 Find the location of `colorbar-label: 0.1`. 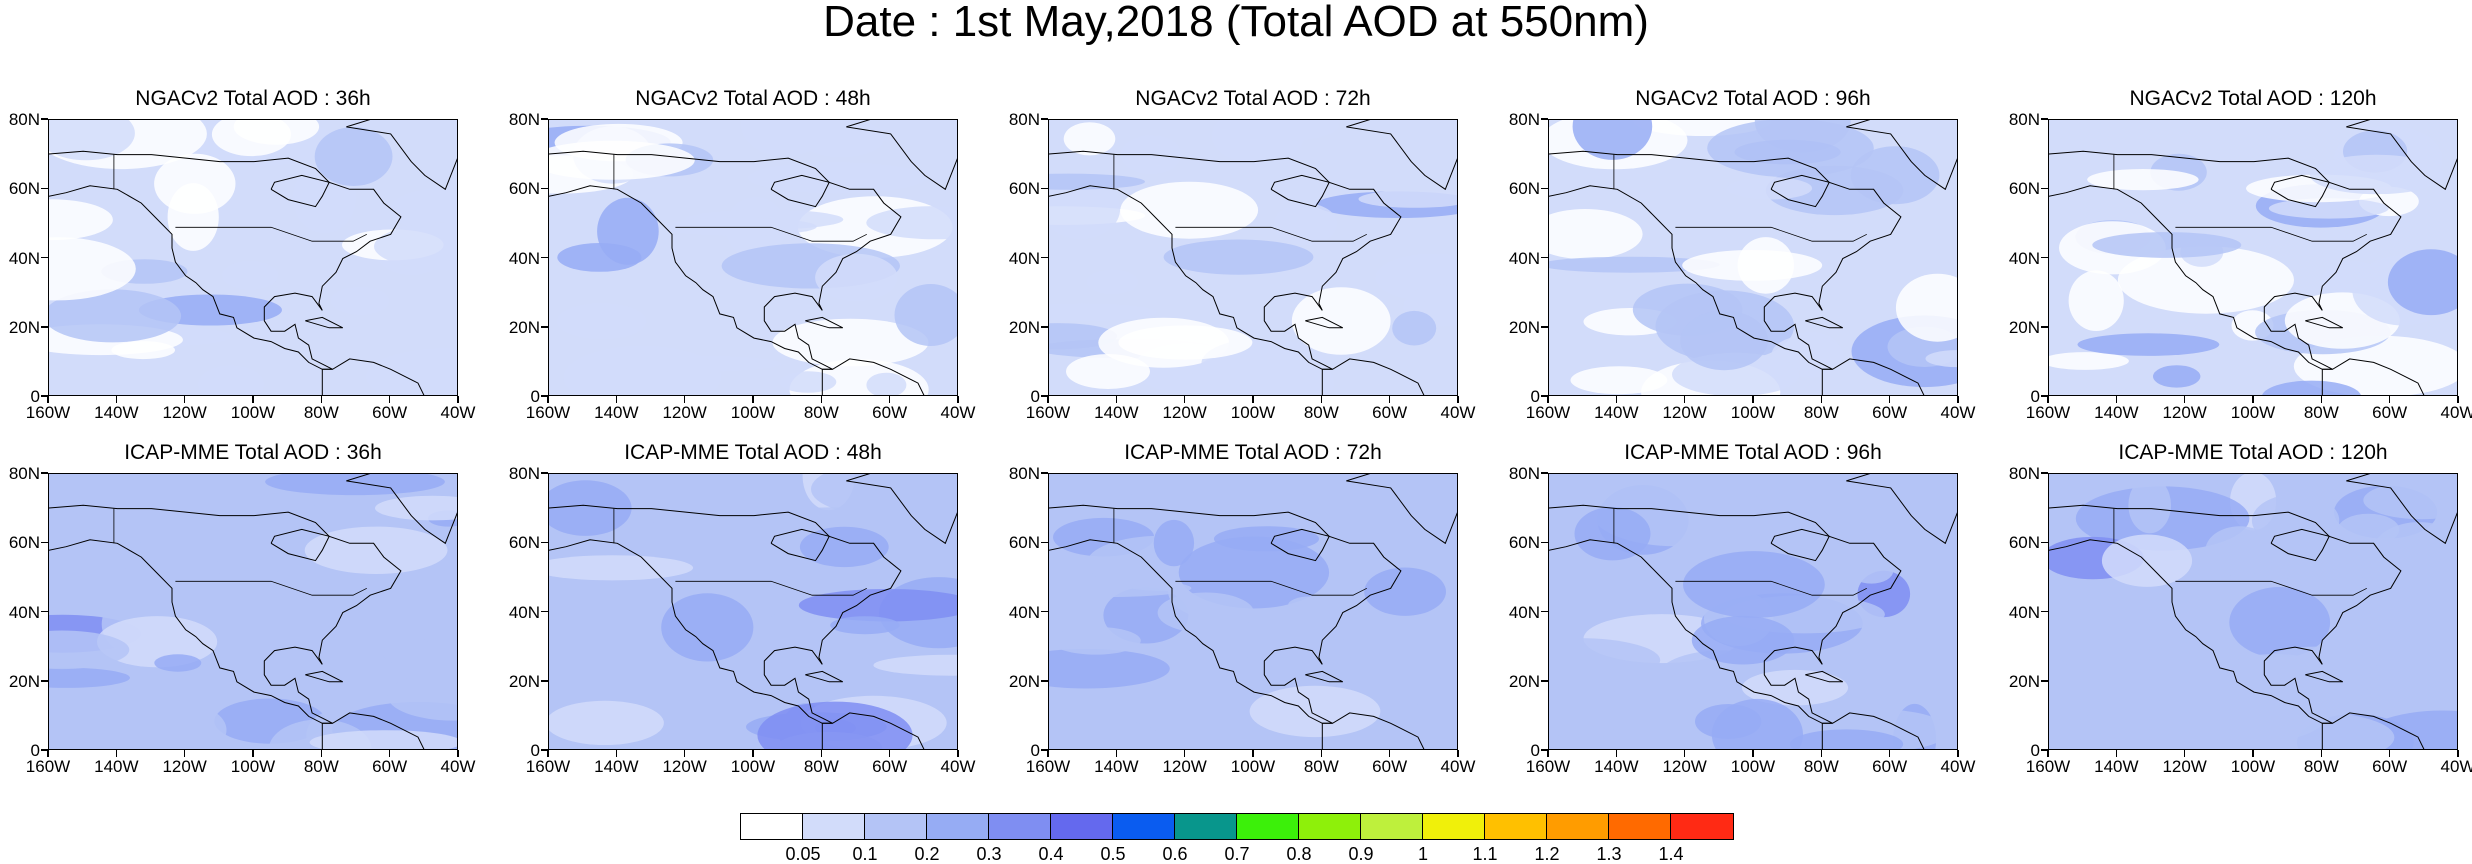

colorbar-label: 0.1 is located at coordinates (865, 854).